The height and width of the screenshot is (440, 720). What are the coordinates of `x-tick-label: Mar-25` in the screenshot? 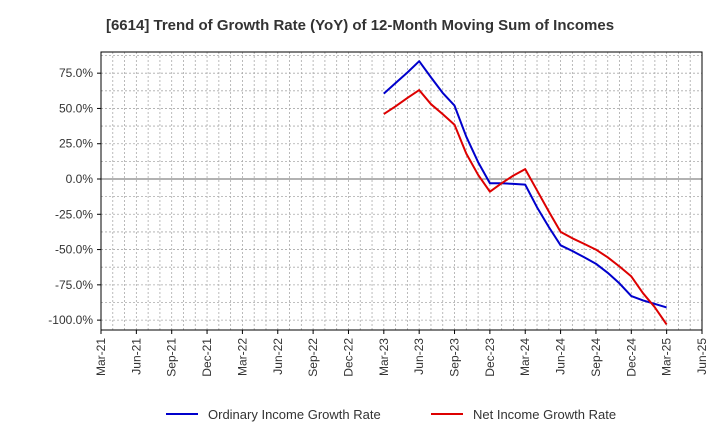 It's located at (667, 357).